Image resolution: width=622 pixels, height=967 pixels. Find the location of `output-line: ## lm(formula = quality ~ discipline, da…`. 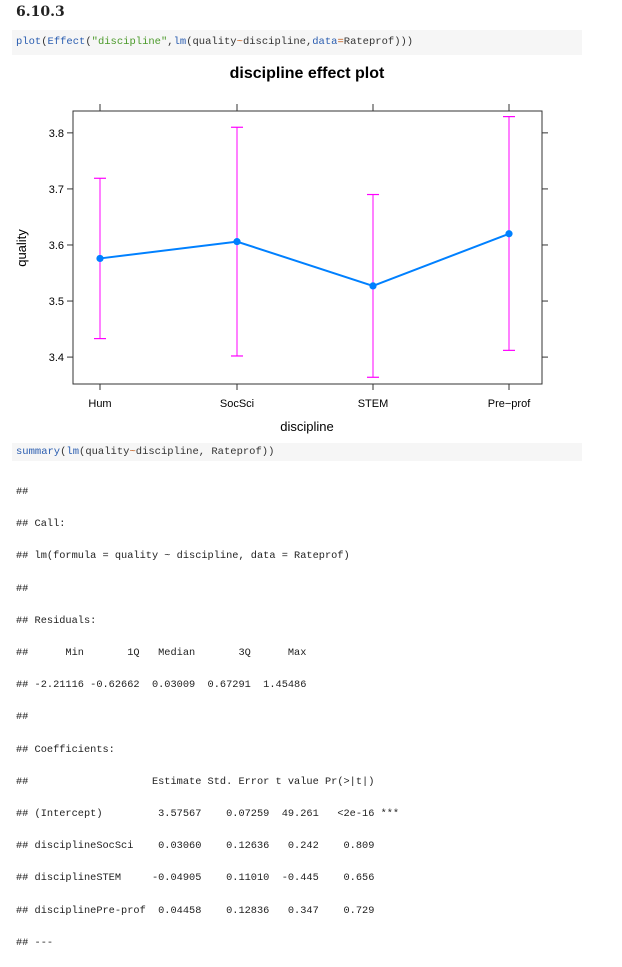

output-line: ## lm(formula = quality ~ discipline, da… is located at coordinates (183, 556).